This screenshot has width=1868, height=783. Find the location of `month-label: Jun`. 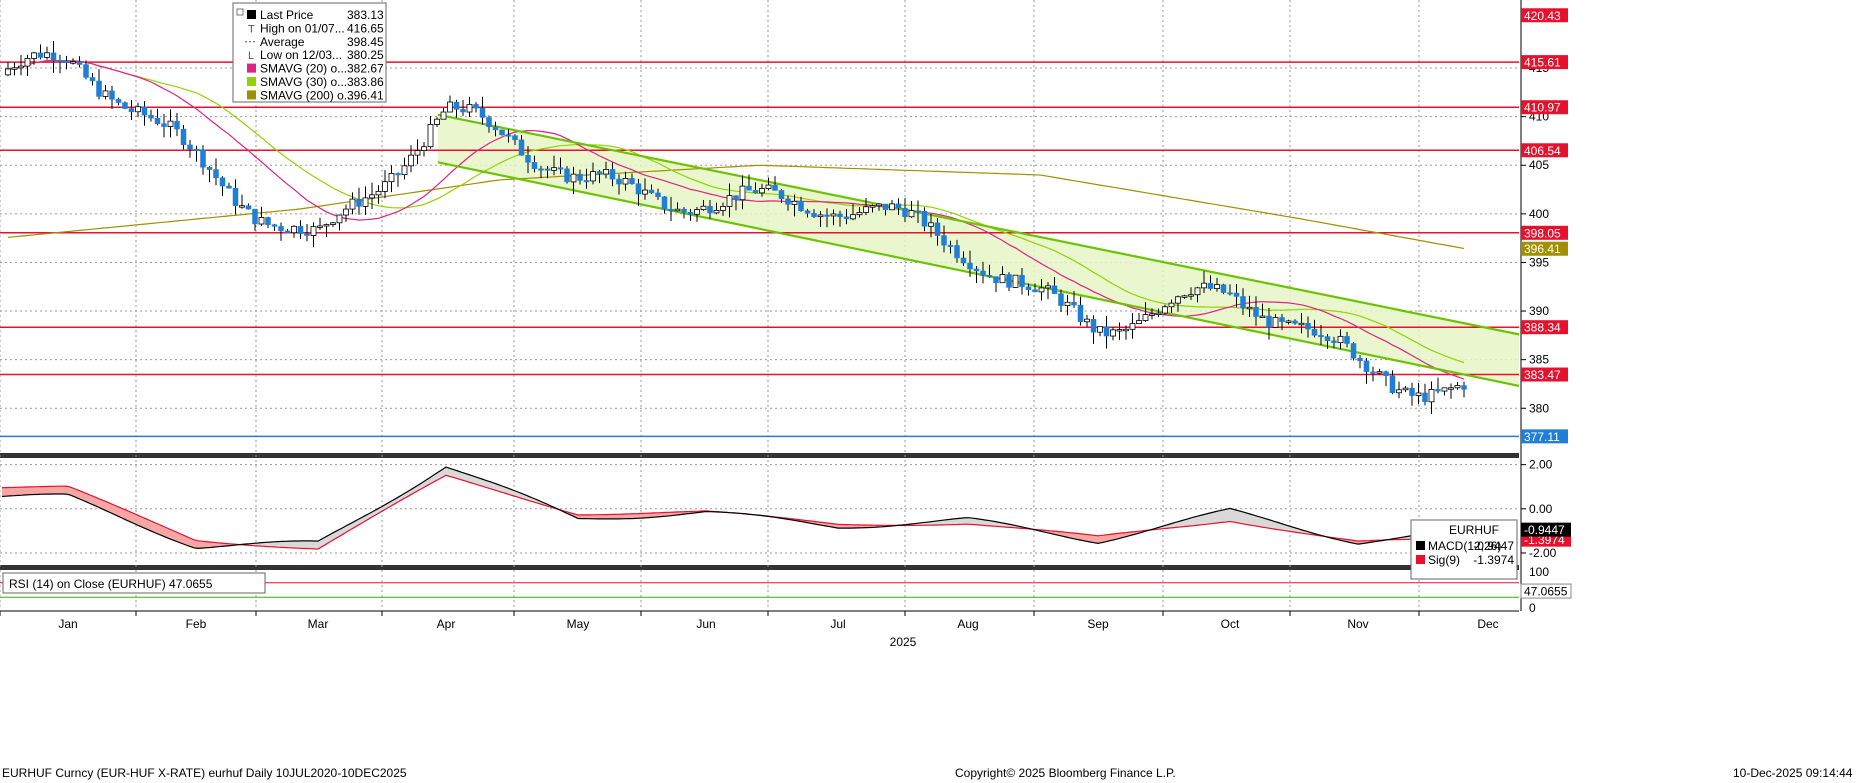

month-label: Jun is located at coordinates (705, 624).